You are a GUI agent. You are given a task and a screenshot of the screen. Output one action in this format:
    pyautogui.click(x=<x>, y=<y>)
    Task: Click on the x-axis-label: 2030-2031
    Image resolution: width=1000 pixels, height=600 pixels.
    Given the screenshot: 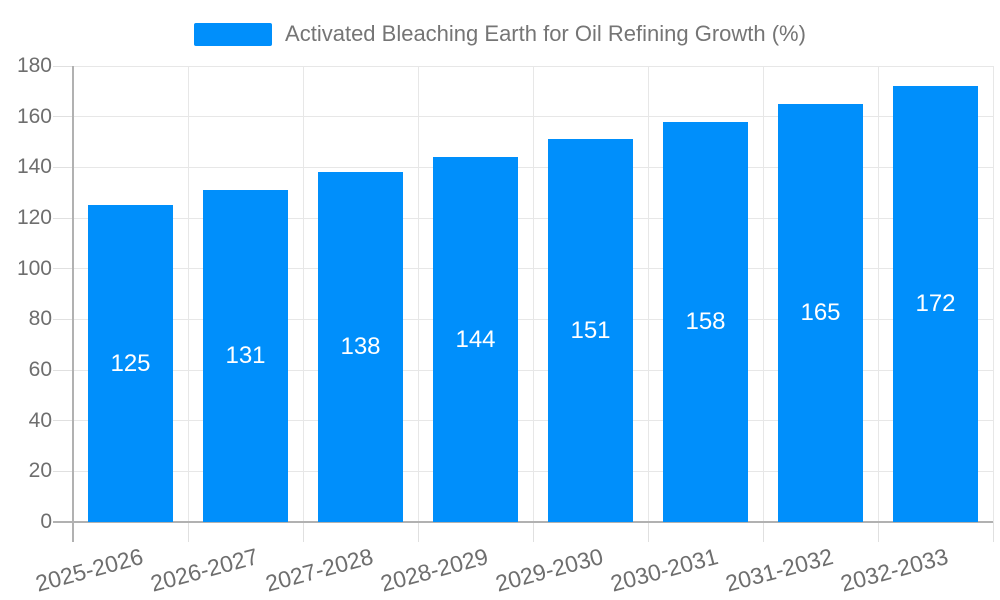 What is the action you would take?
    pyautogui.click(x=664, y=570)
    